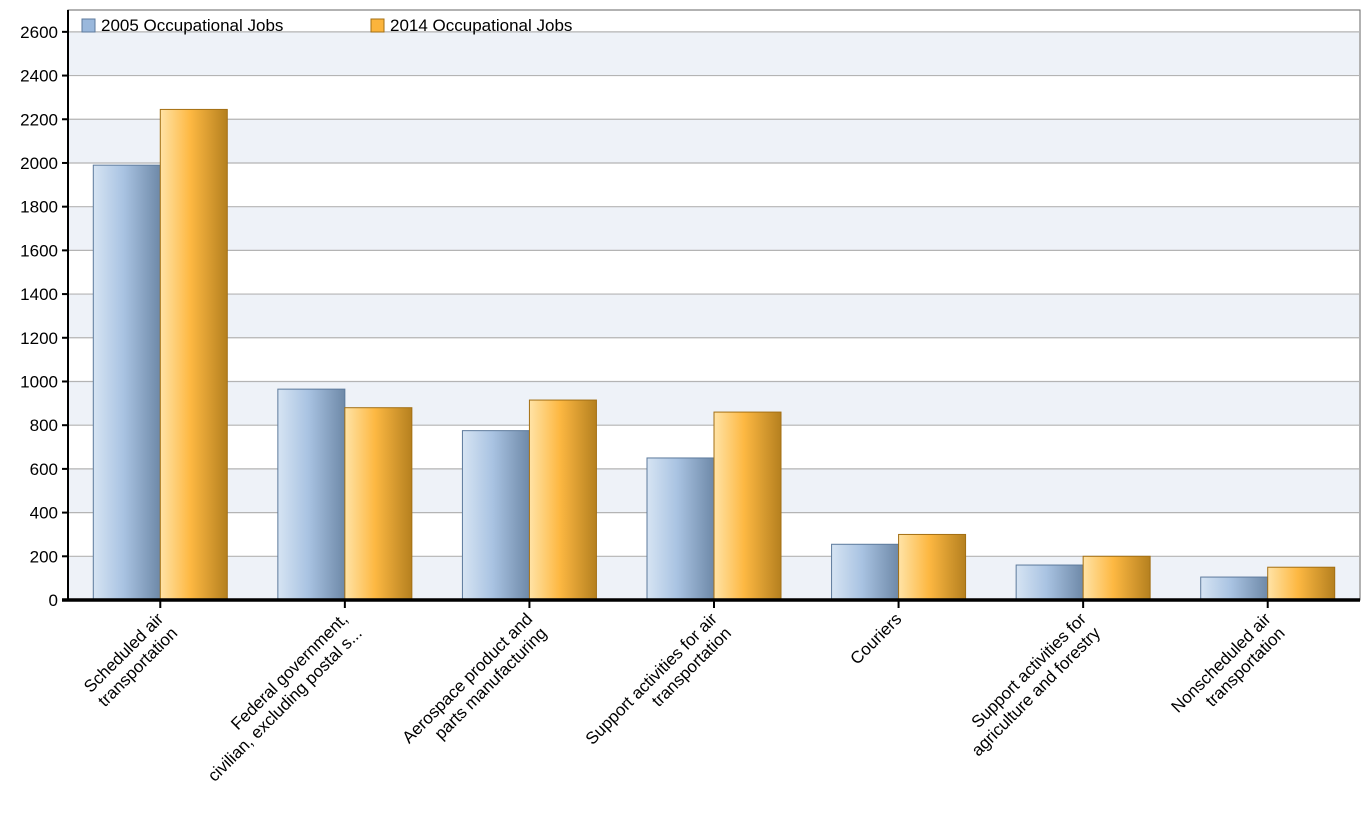 The image size is (1367, 823). What do you see at coordinates (44, 425) in the screenshot?
I see `y-tick-label: 800` at bounding box center [44, 425].